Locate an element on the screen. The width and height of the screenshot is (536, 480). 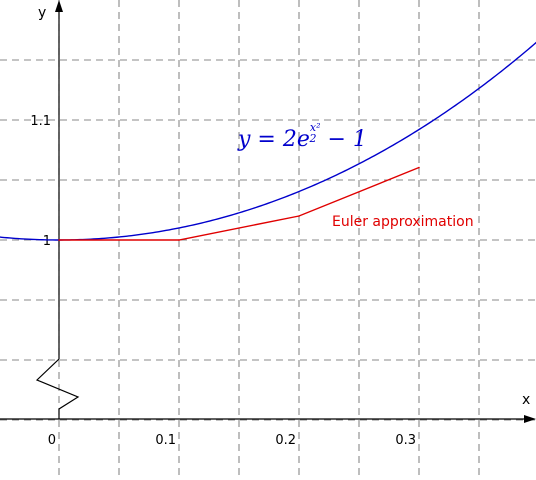
y-axis-label: y is located at coordinates (42, 13).